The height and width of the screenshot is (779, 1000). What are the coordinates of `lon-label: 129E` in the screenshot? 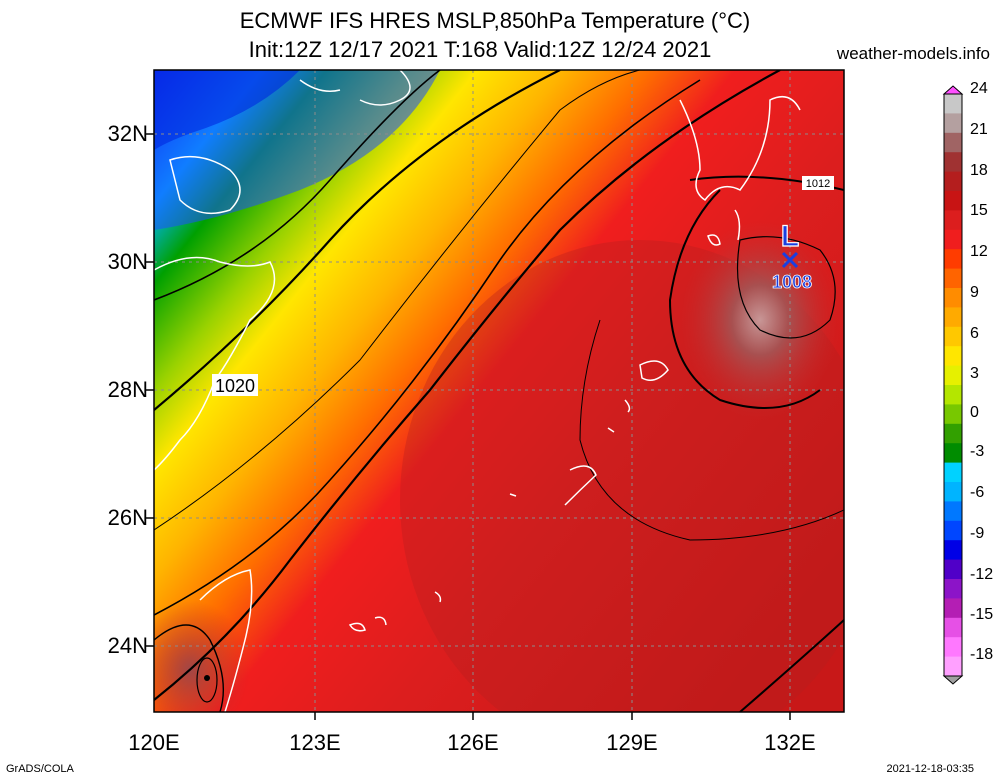 It's located at (632, 742).